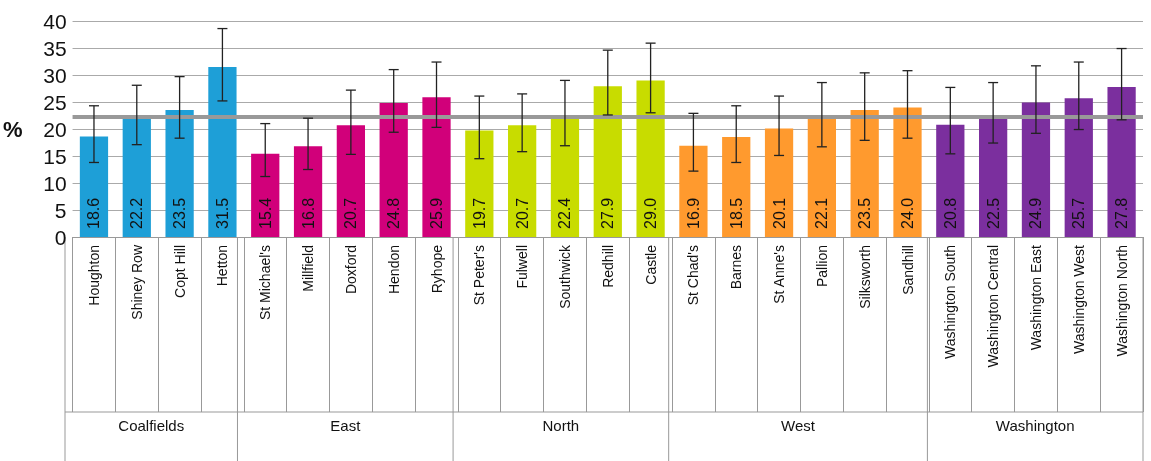 This screenshot has width=1151, height=461. I want to click on data-label: 22.4, so click(565, 213).